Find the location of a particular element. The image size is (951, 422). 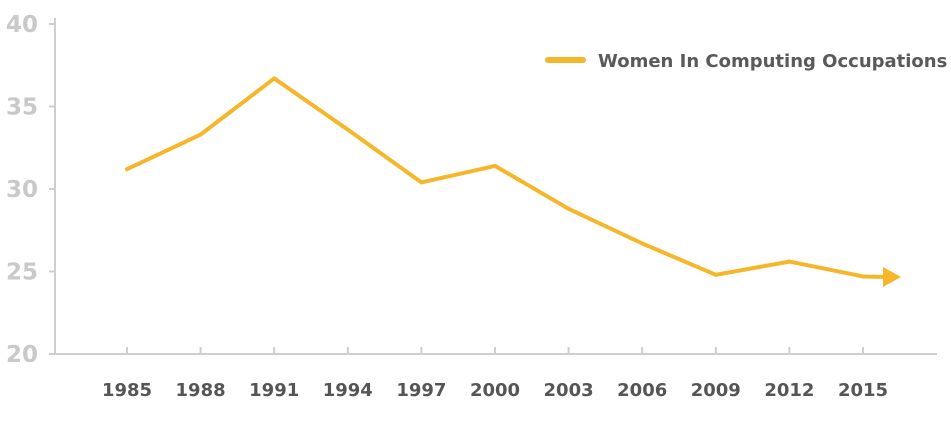

x-tick-label: 1994 is located at coordinates (348, 390).